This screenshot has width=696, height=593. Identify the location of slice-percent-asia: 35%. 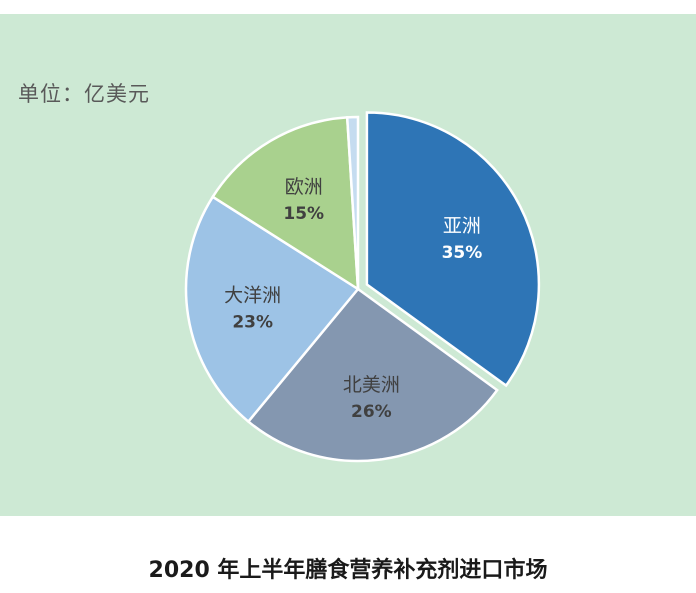
(462, 253).